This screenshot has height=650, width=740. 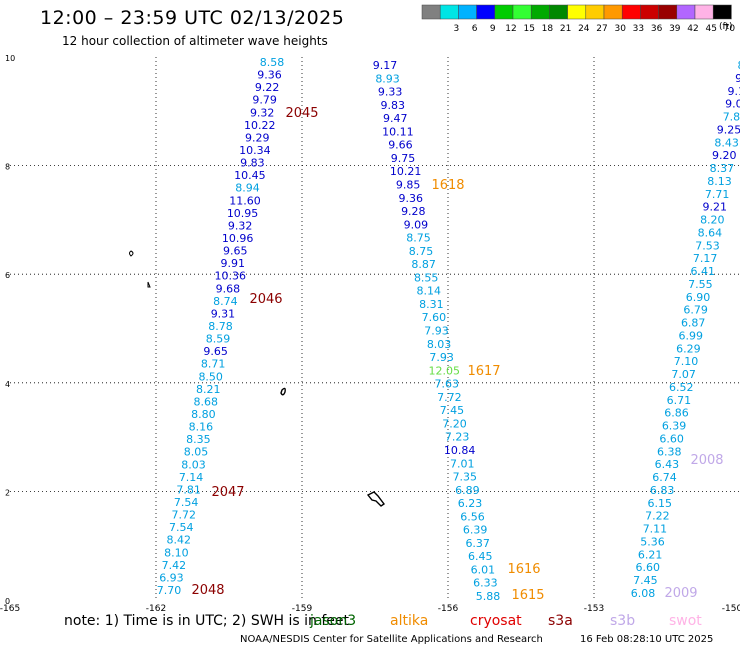 What do you see at coordinates (439, 344) in the screenshot?
I see `wave-height-label-b: 8.03` at bounding box center [439, 344].